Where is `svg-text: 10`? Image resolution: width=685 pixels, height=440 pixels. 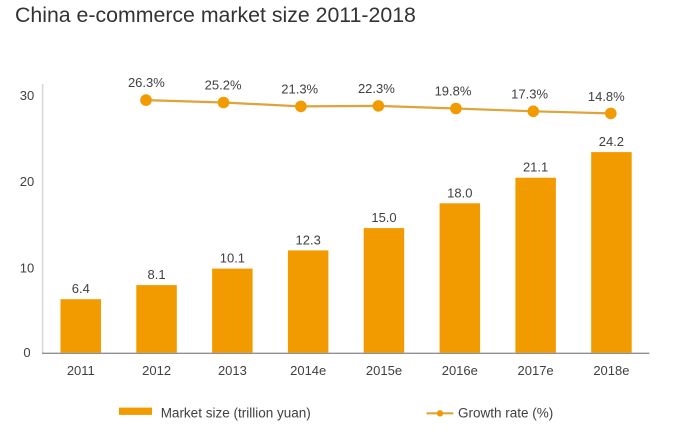
svg-text: 10 is located at coordinates (27, 267).